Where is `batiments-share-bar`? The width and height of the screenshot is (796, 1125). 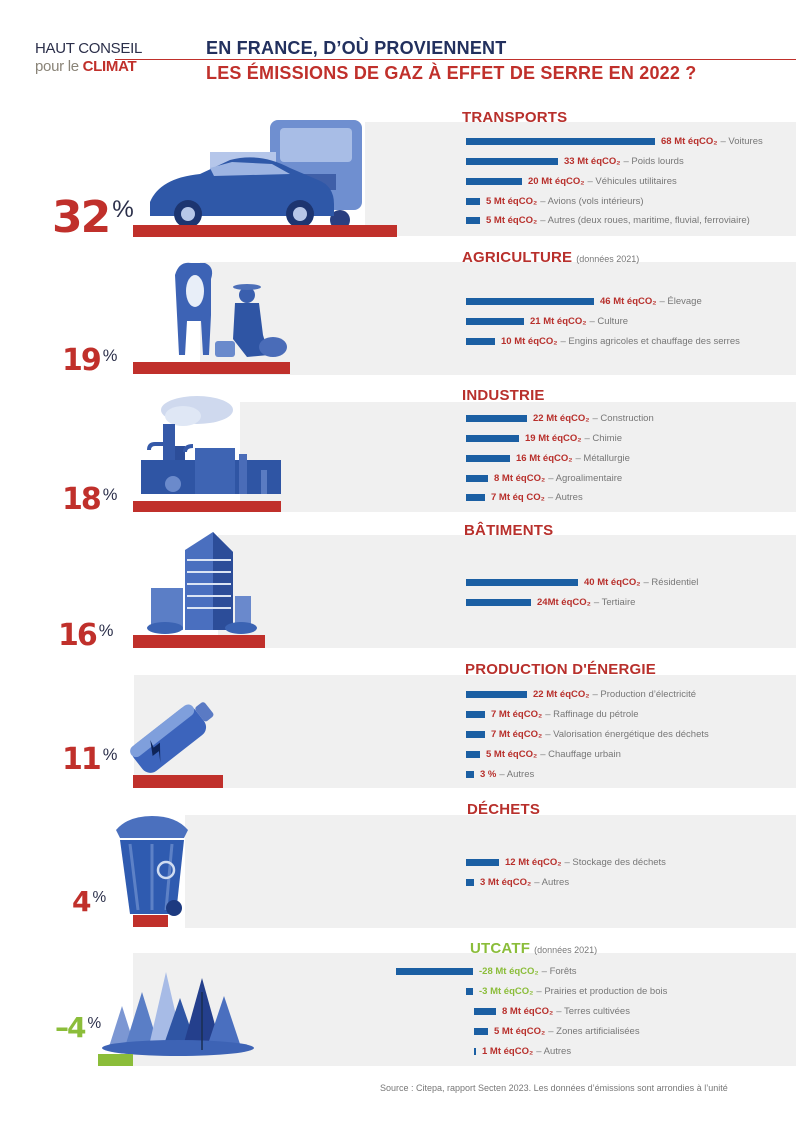 batiments-share-bar is located at coordinates (199, 641).